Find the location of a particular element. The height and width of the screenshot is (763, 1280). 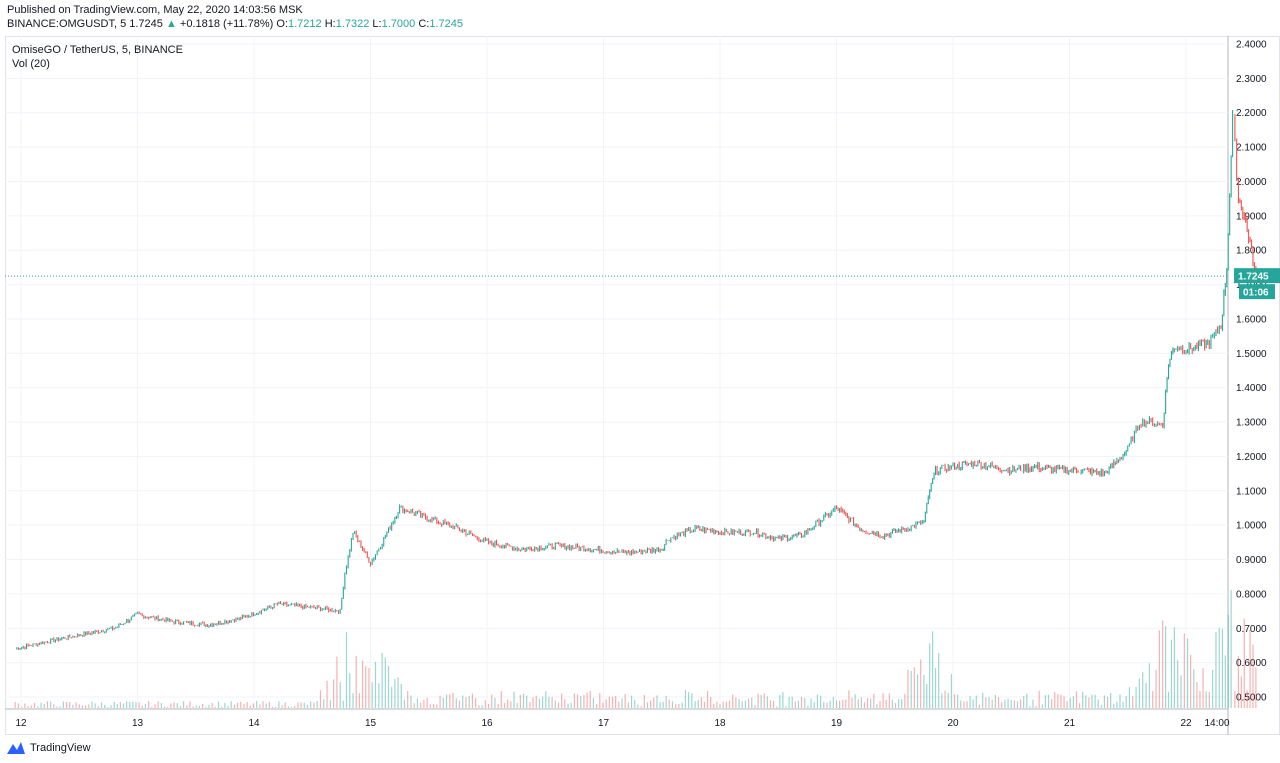

change-value: +0.1818 (+11.78%) is located at coordinates (226, 24).